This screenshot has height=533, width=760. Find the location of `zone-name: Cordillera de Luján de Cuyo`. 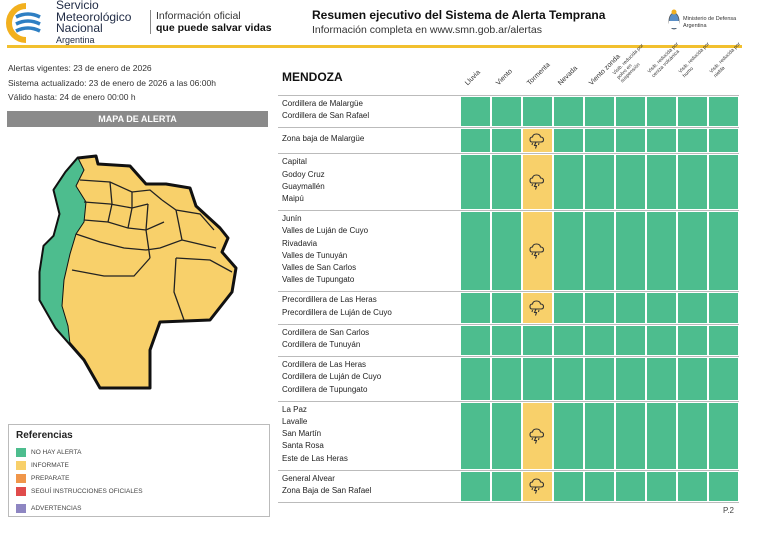

zone-name: Cordillera de Luján de Cuyo is located at coordinates (332, 377).